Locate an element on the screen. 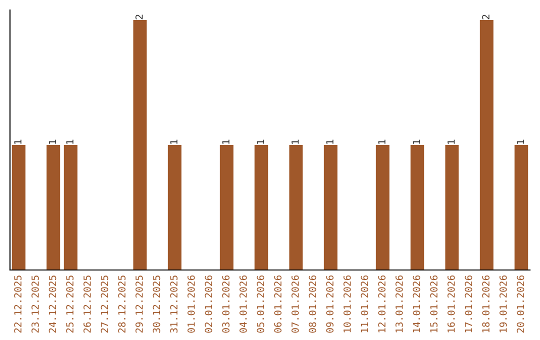  x-tick-label: 08.01.2026 is located at coordinates (312, 304).